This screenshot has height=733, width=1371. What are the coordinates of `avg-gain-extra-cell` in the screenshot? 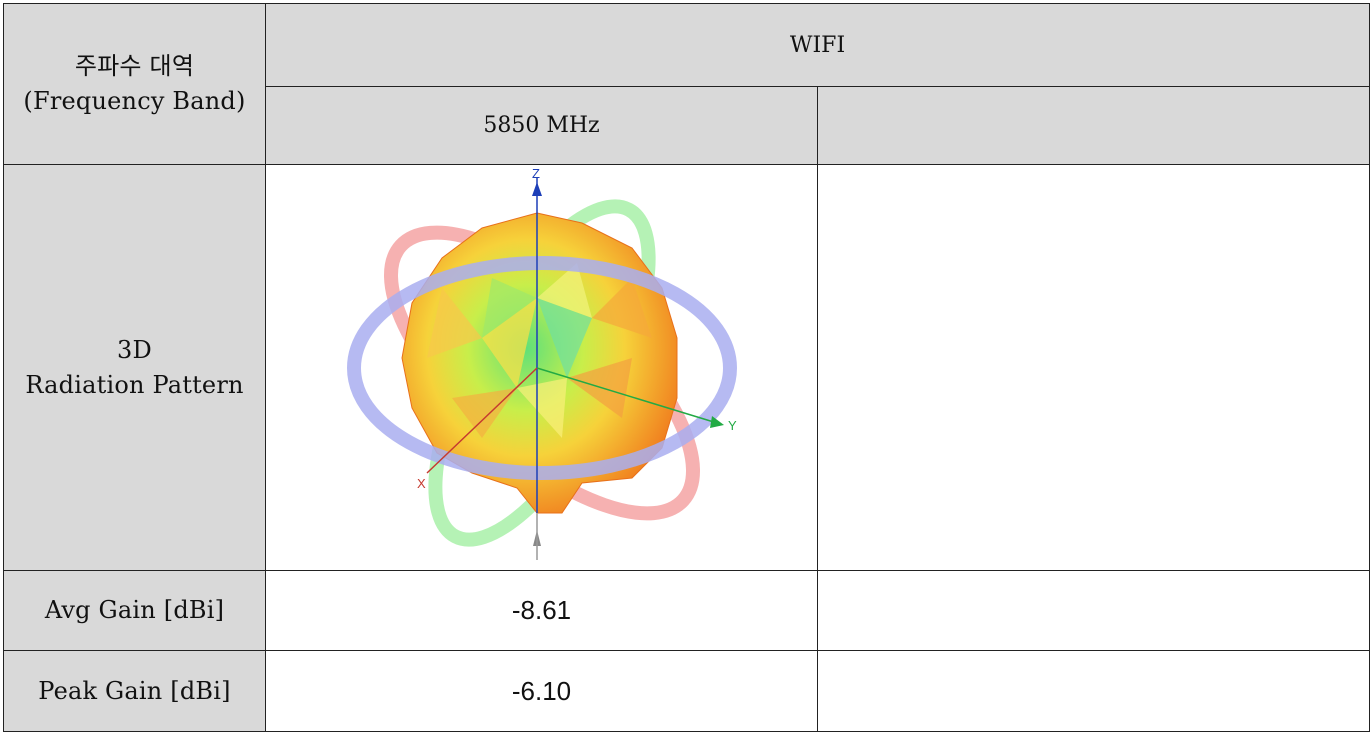 It's located at (1093, 610).